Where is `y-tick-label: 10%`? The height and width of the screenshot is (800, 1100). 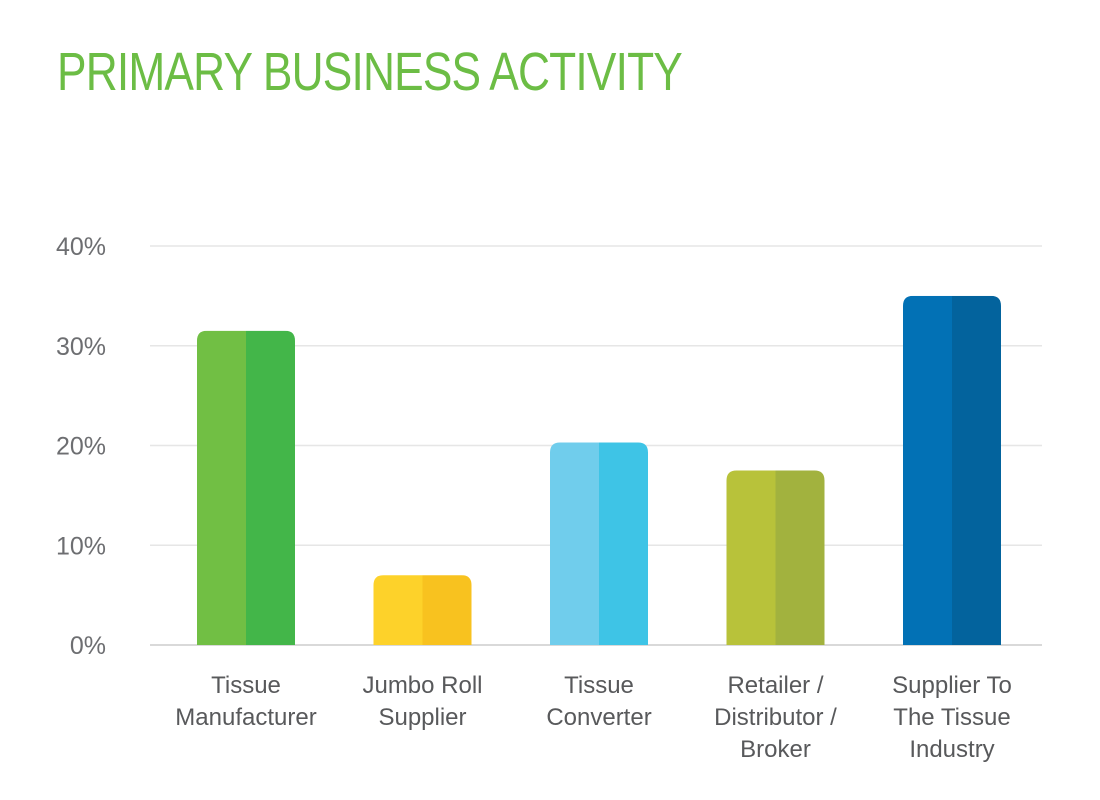
y-tick-label: 10% is located at coordinates (81, 546).